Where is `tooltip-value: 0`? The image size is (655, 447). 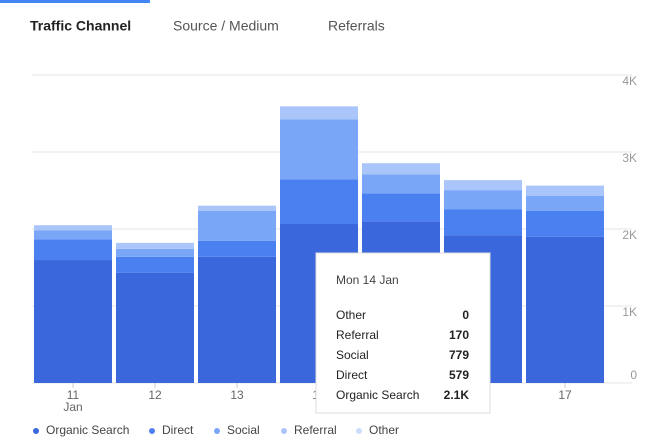
tooltip-value: 0 is located at coordinates (465, 315).